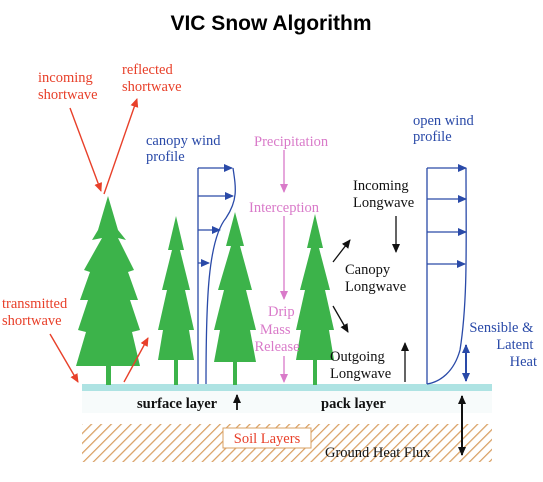 The image size is (543, 482). What do you see at coordinates (360, 365) in the screenshot?
I see `outgoing-longwave-label: Outgoing Longwave` at bounding box center [360, 365].